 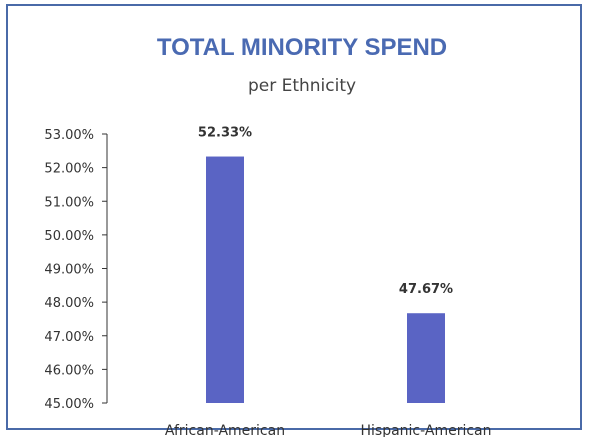 What do you see at coordinates (426, 289) in the screenshot?
I see `data-label-2: 47.67%` at bounding box center [426, 289].